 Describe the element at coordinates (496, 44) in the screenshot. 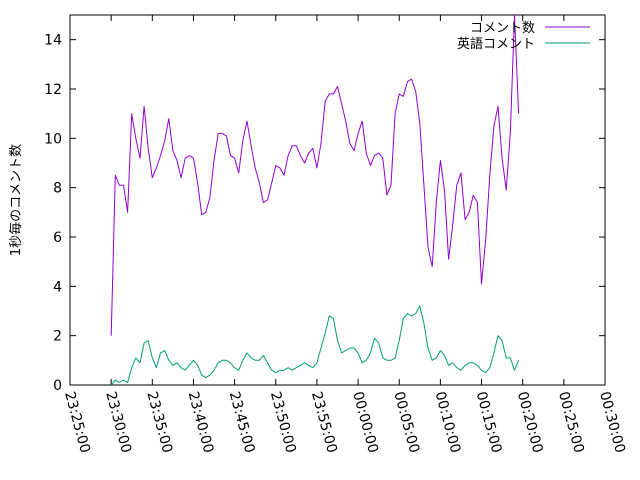

I see `legend-label-1: 英語コメント` at that location.